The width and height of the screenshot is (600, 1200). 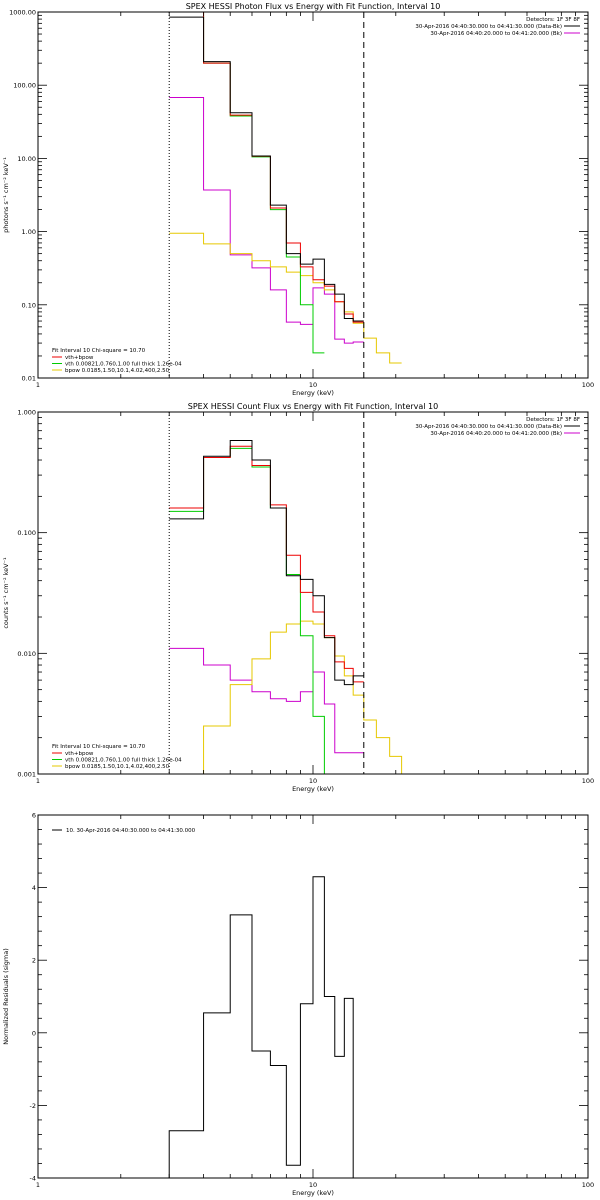 What do you see at coordinates (6, 195) in the screenshot?
I see `y-axis-label: photons s⁻¹ cm⁻² keV⁻¹` at bounding box center [6, 195].